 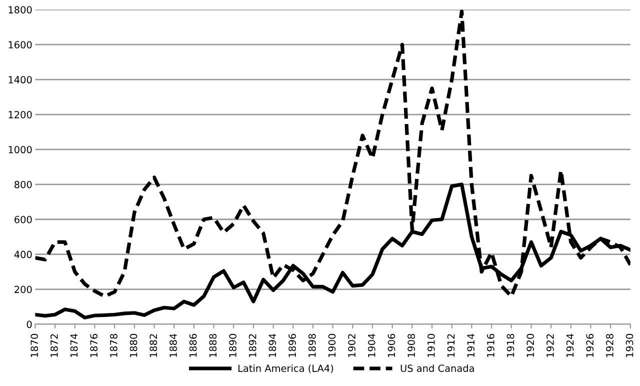 I want to click on x-tick-label: 1918, so click(x=510, y=345).